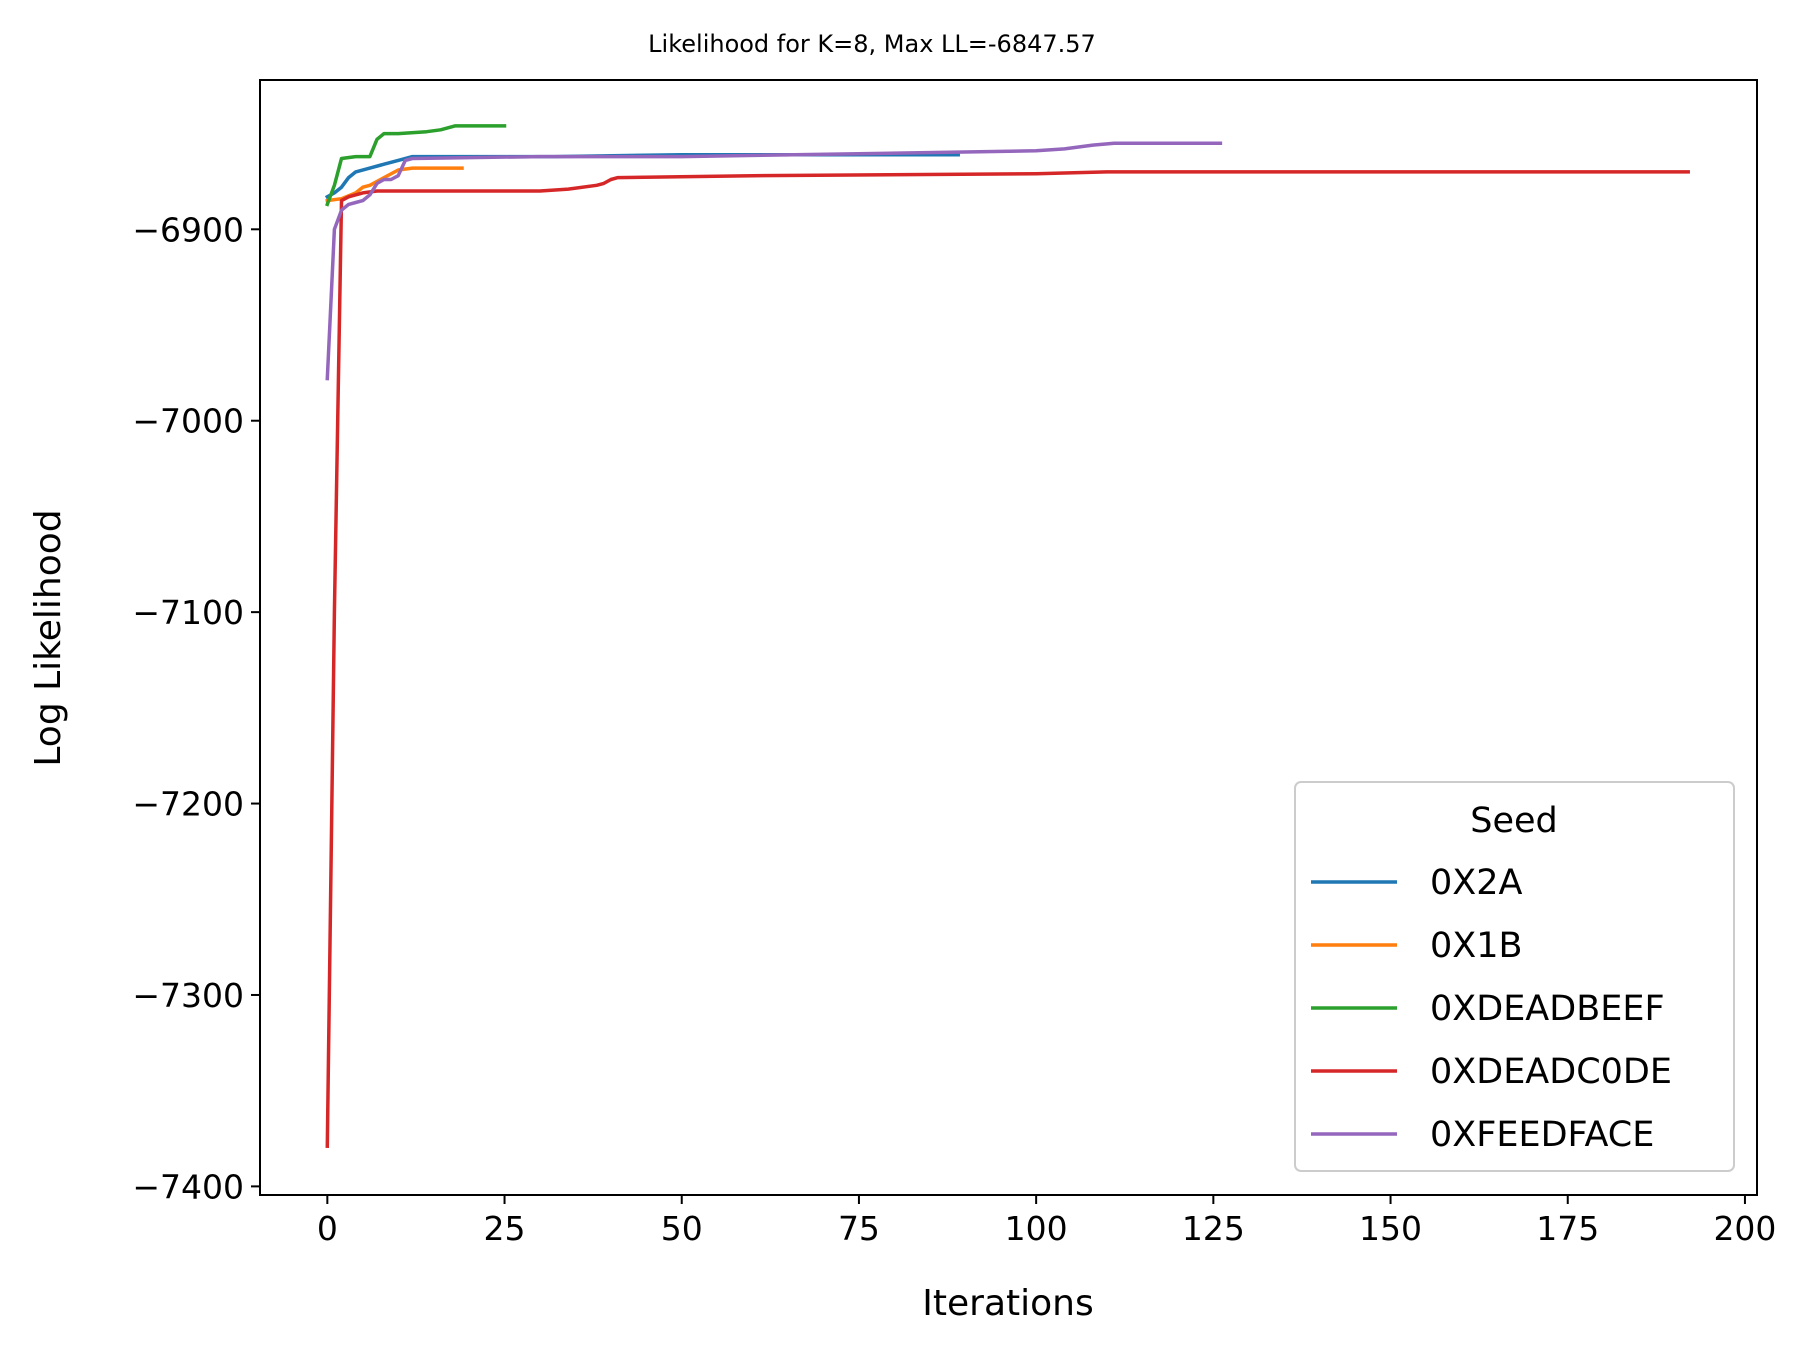 The height and width of the screenshot is (1349, 1805). Describe the element at coordinates (505, 1228) in the screenshot. I see `x-tick-label: 25` at that location.